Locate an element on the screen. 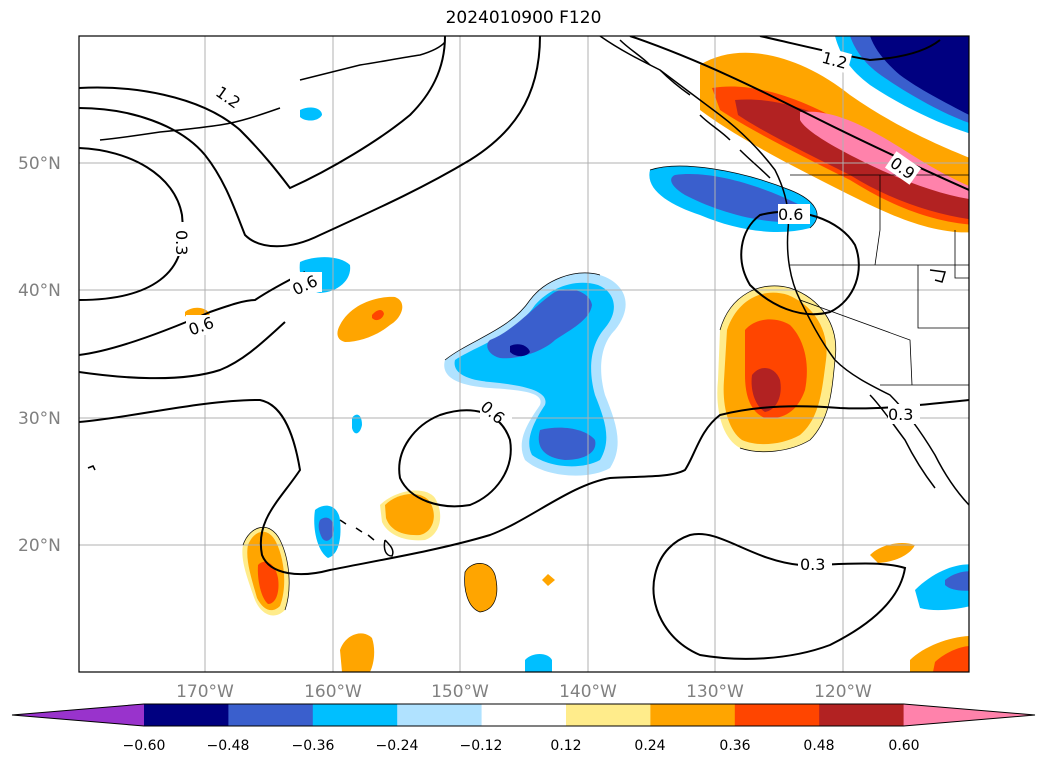 This screenshot has width=1047, height=765. positive-anomaly-small-2-core is located at coordinates (409, 515).